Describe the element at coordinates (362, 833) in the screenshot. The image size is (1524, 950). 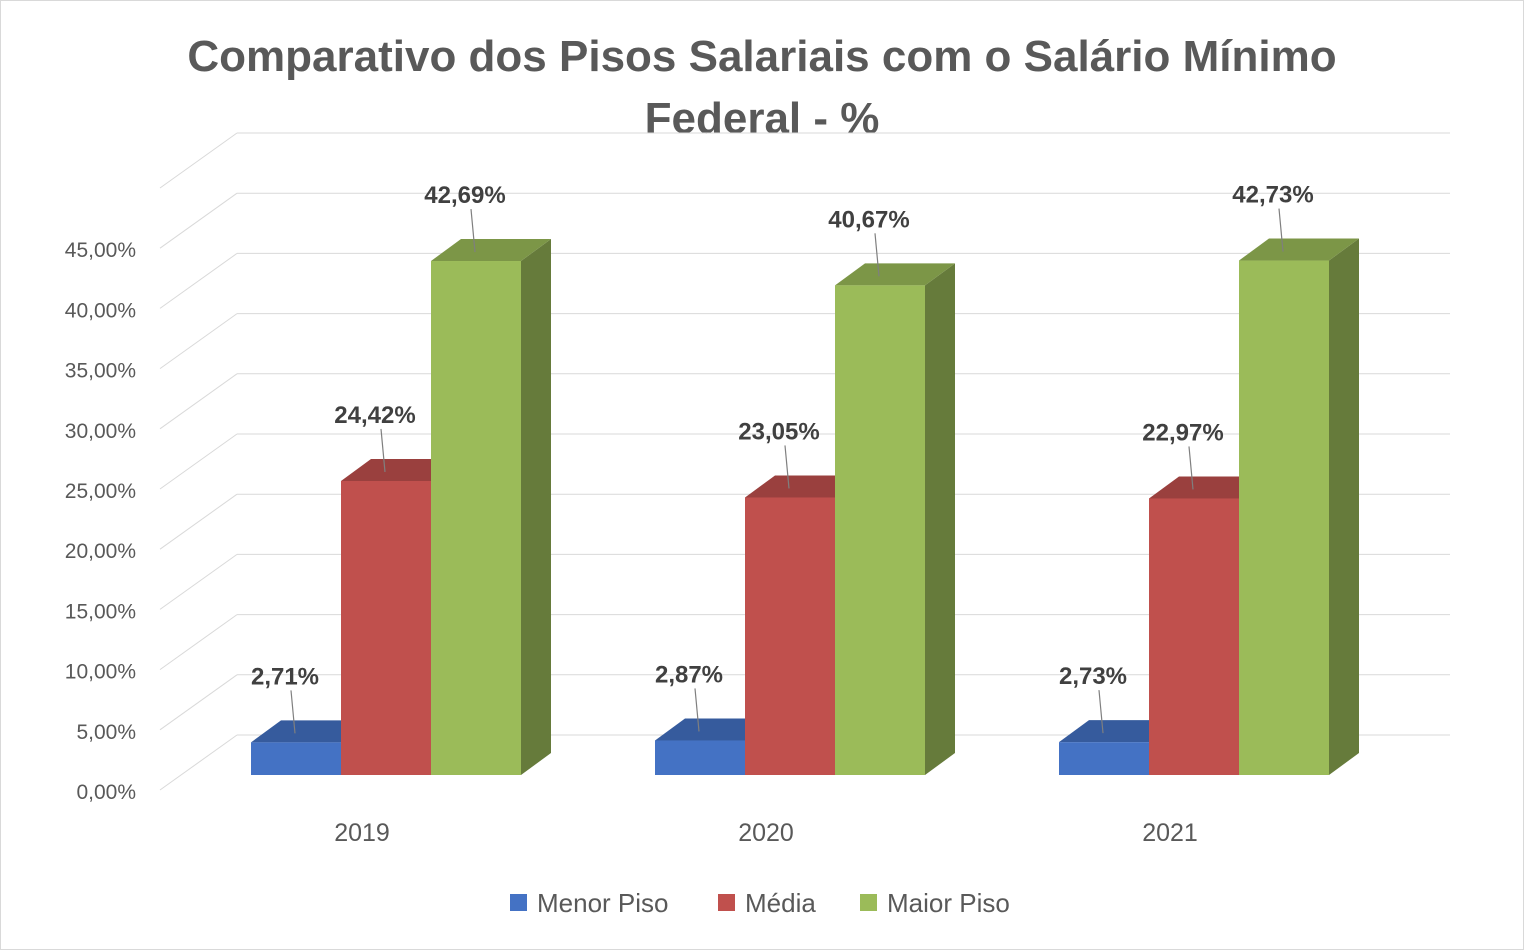
I see `x-tick-label: 2019` at that location.